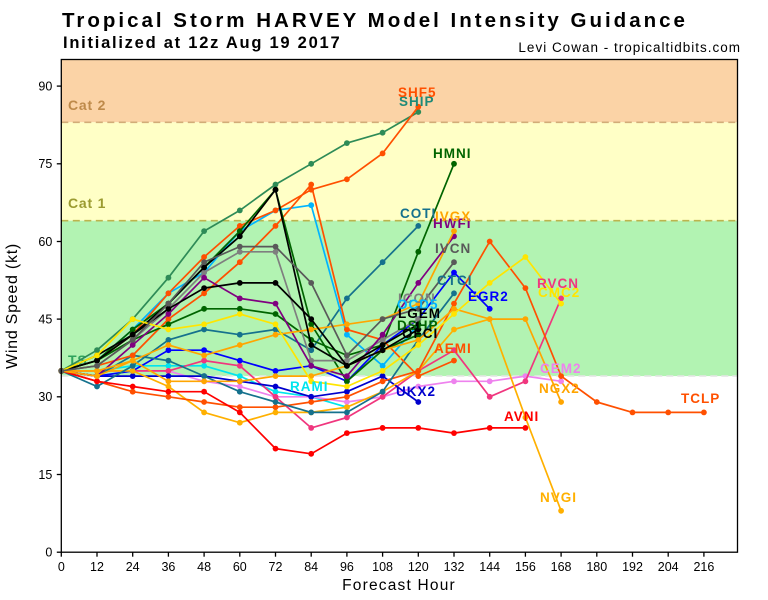 This screenshot has width=768, height=600. I want to click on svg-text: 75, so click(45, 164).